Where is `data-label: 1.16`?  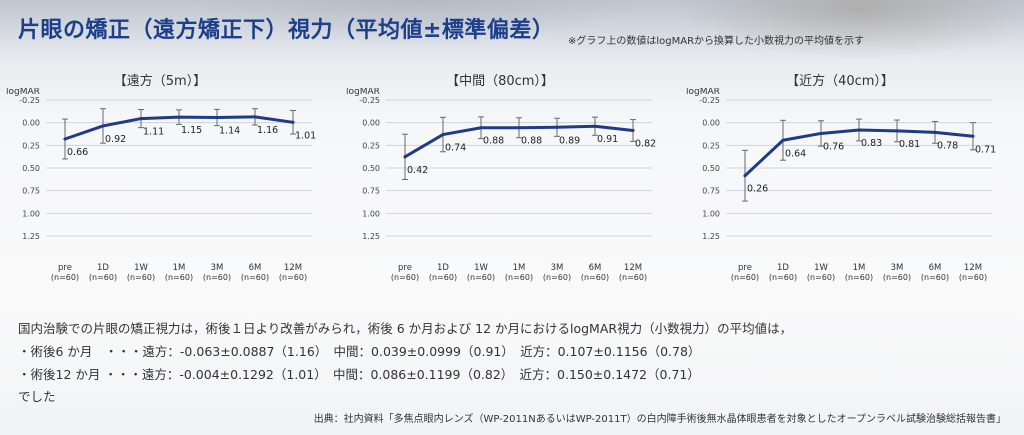 data-label: 1.16 is located at coordinates (267, 130).